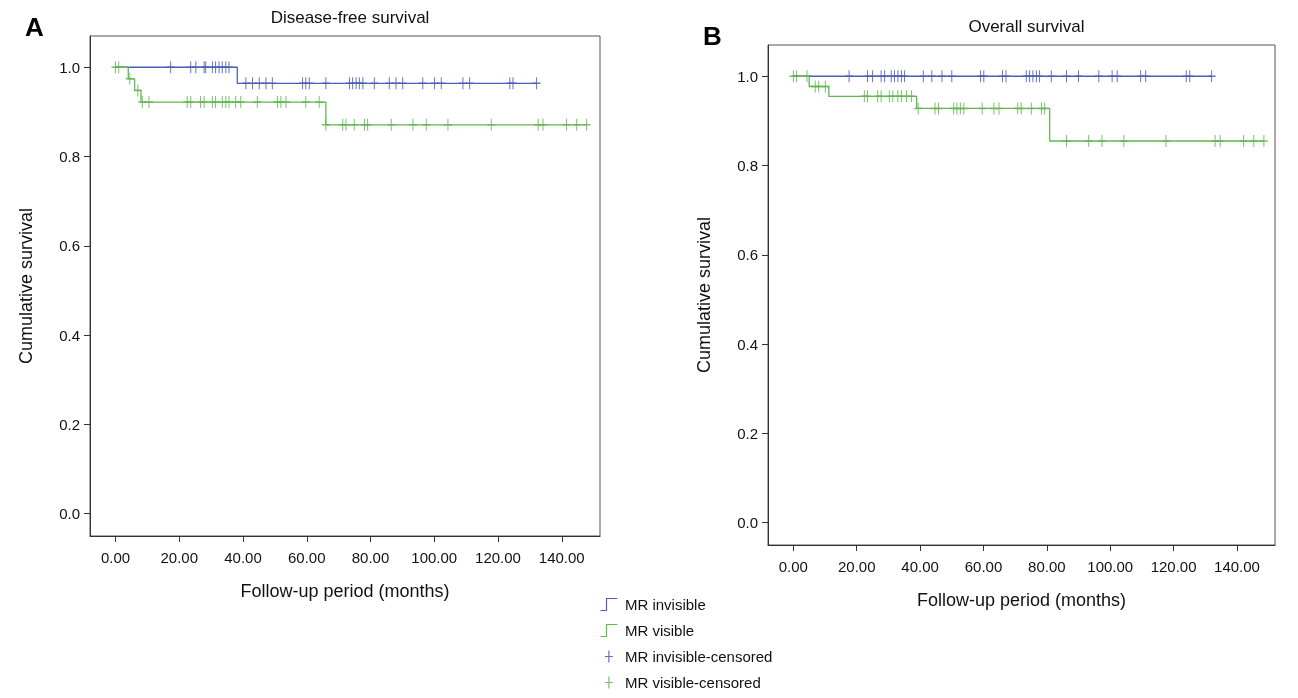 The width and height of the screenshot is (1298, 698). Describe the element at coordinates (659, 630) in the screenshot. I see `legend-label: MR visible` at that location.